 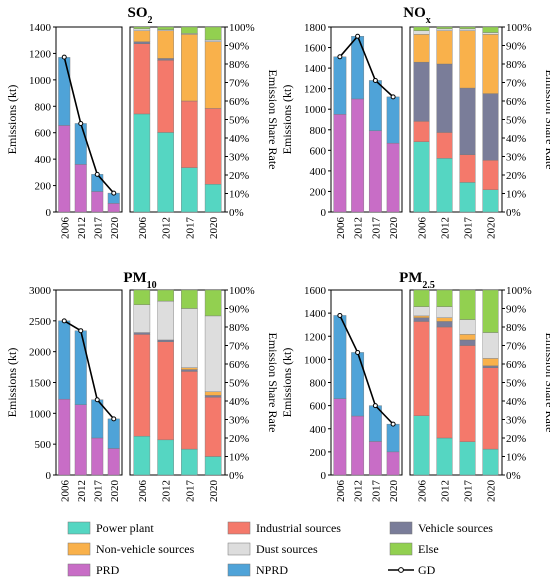 I want to click on legend-label: GD, so click(x=427, y=570).